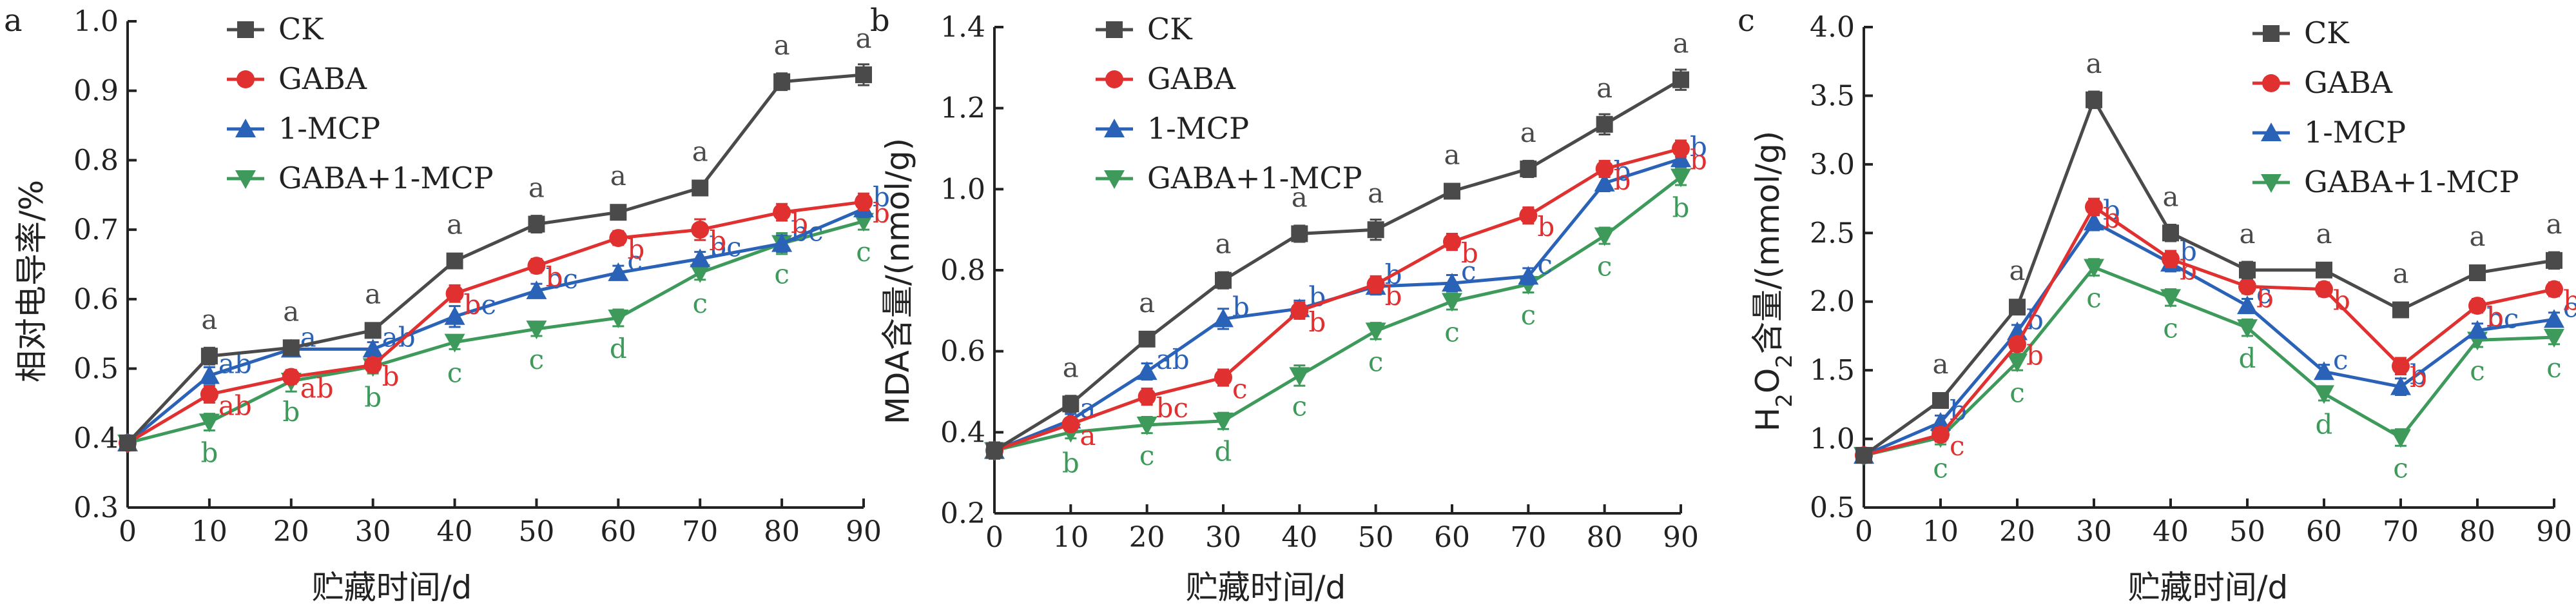 This screenshot has height=612, width=2576. Describe the element at coordinates (13, 21) in the screenshot. I see `panel-letter: a` at that location.